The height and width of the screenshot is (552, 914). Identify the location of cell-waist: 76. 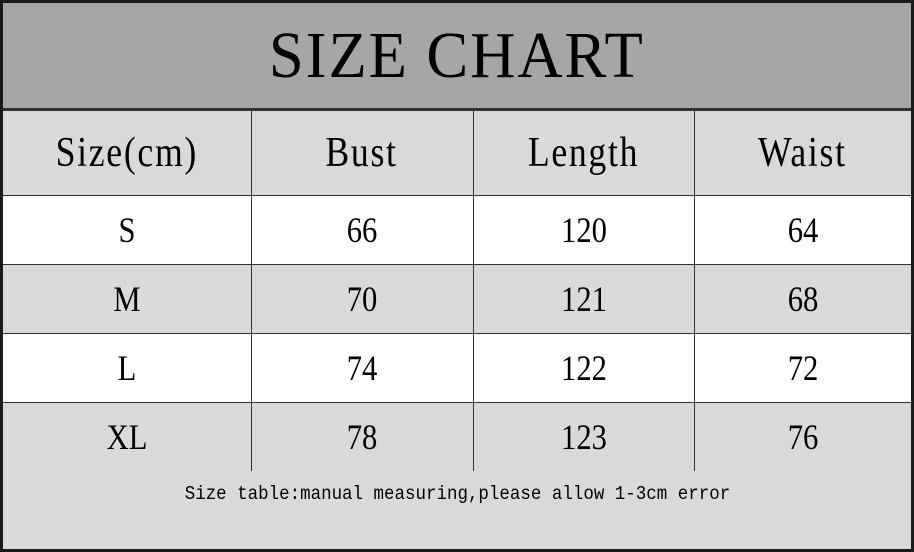
(802, 437).